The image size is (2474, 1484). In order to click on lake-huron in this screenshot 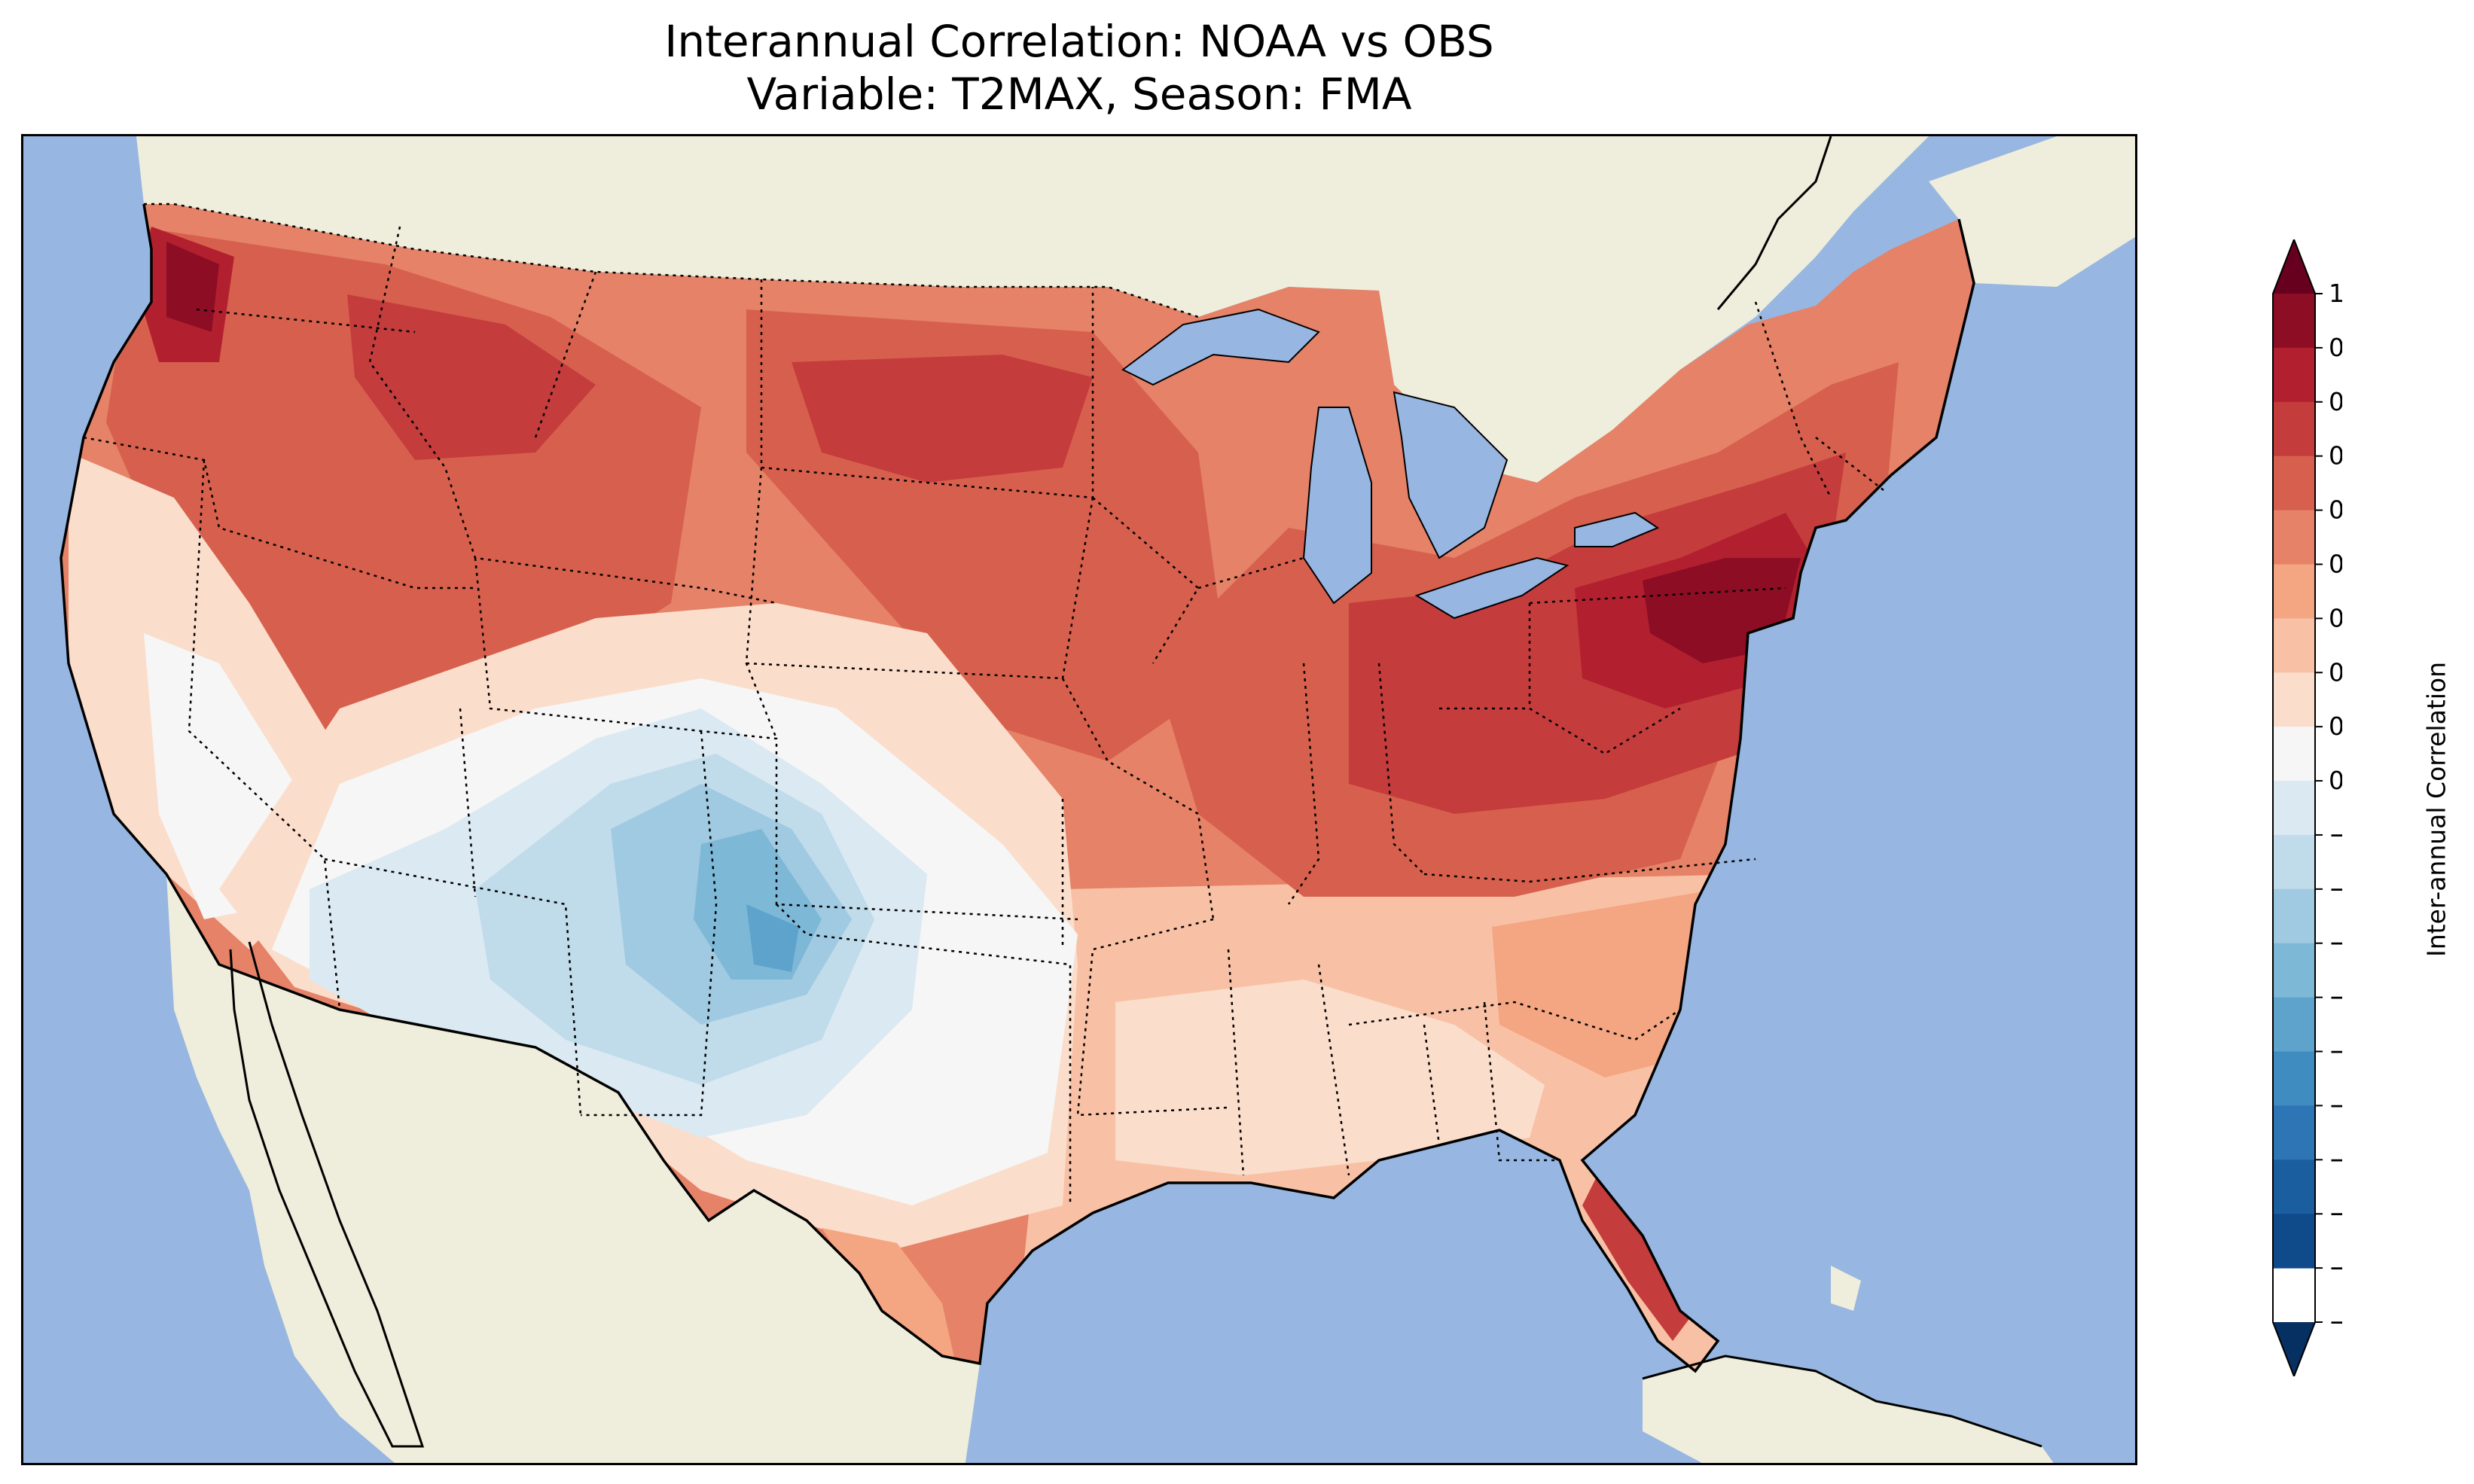, I will do `click(1451, 475)`.